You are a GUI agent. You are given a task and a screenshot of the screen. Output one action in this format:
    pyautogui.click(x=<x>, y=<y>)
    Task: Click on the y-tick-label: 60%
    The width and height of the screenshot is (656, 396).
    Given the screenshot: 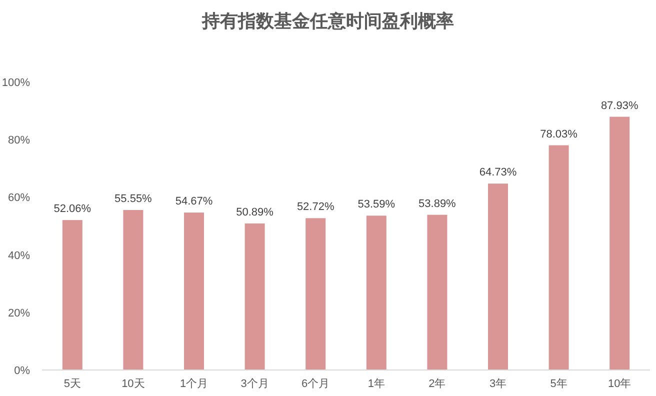 What is the action you would take?
    pyautogui.click(x=19, y=198)
    